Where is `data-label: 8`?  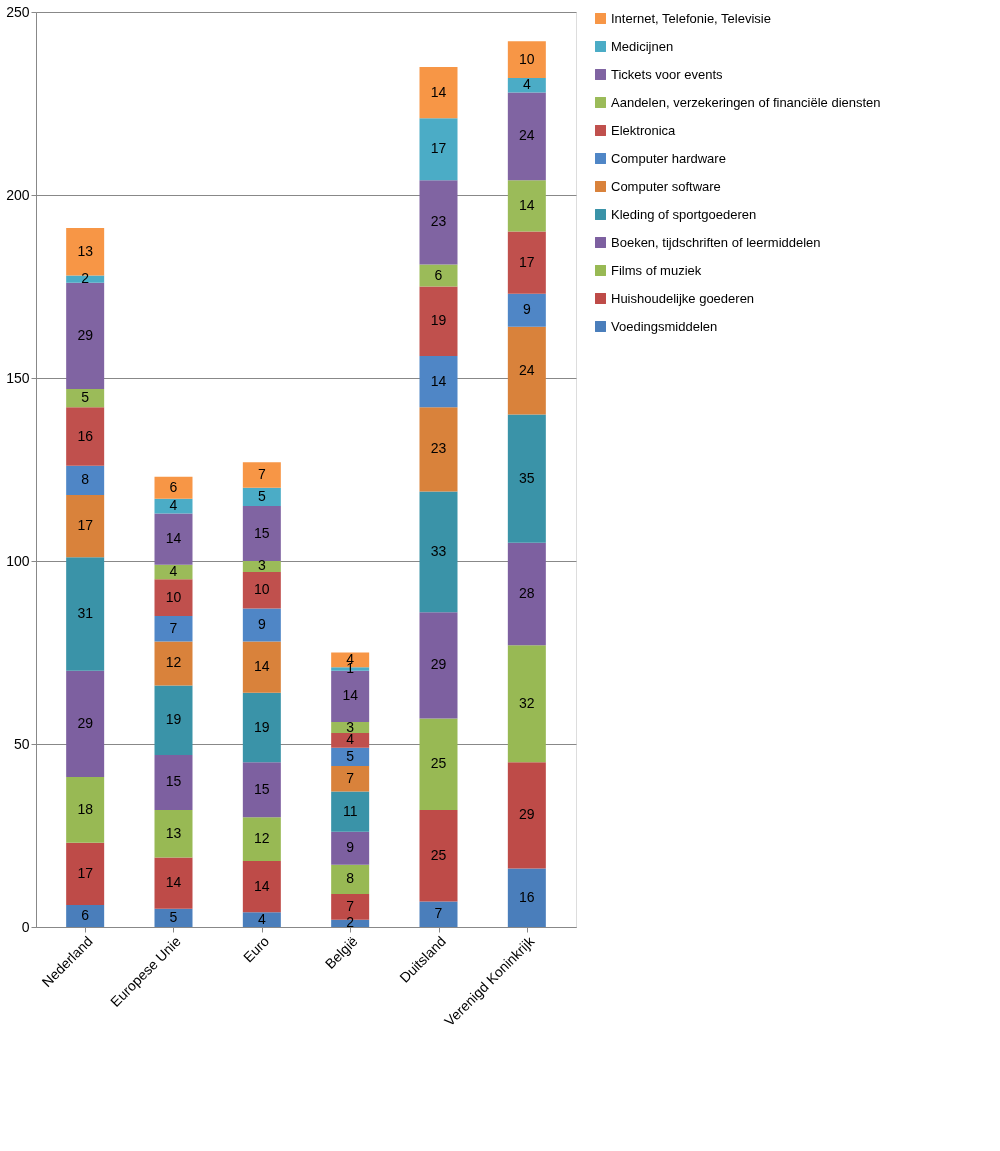 data-label: 8 is located at coordinates (350, 878).